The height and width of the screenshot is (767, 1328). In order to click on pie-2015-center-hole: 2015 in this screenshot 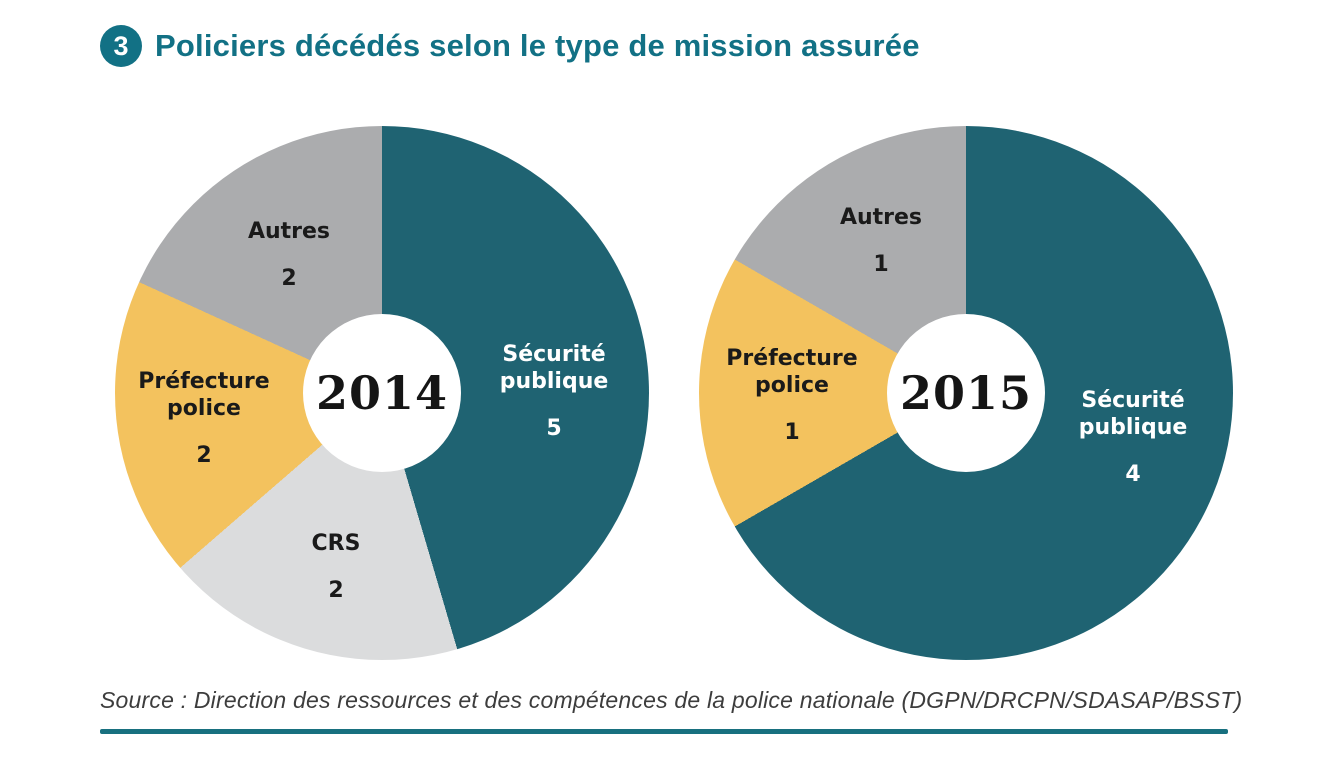, I will do `click(966, 393)`.